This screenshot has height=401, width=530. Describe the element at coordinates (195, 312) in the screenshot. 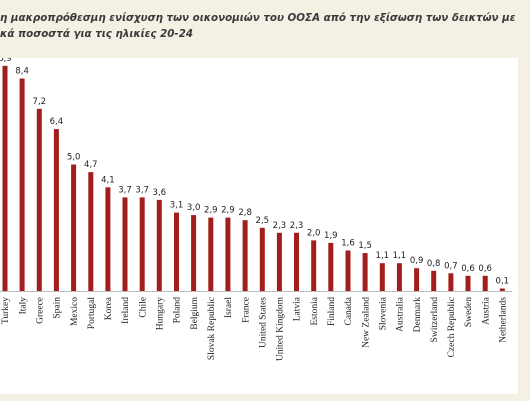

I see `category-label: Belgium` at that location.